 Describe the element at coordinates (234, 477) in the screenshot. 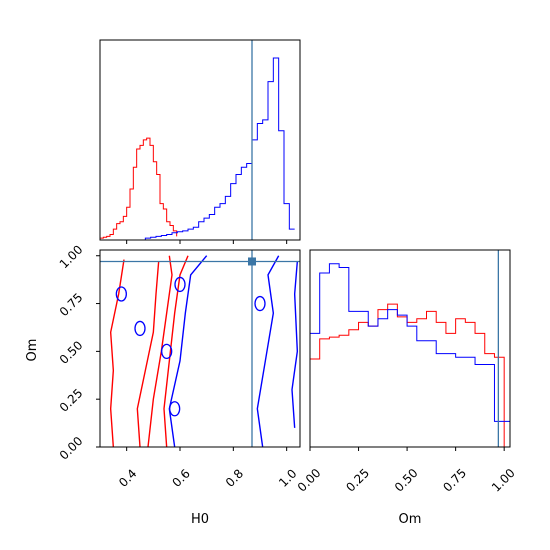

I see `joint-xtick-label-2: 0.8` at that location.